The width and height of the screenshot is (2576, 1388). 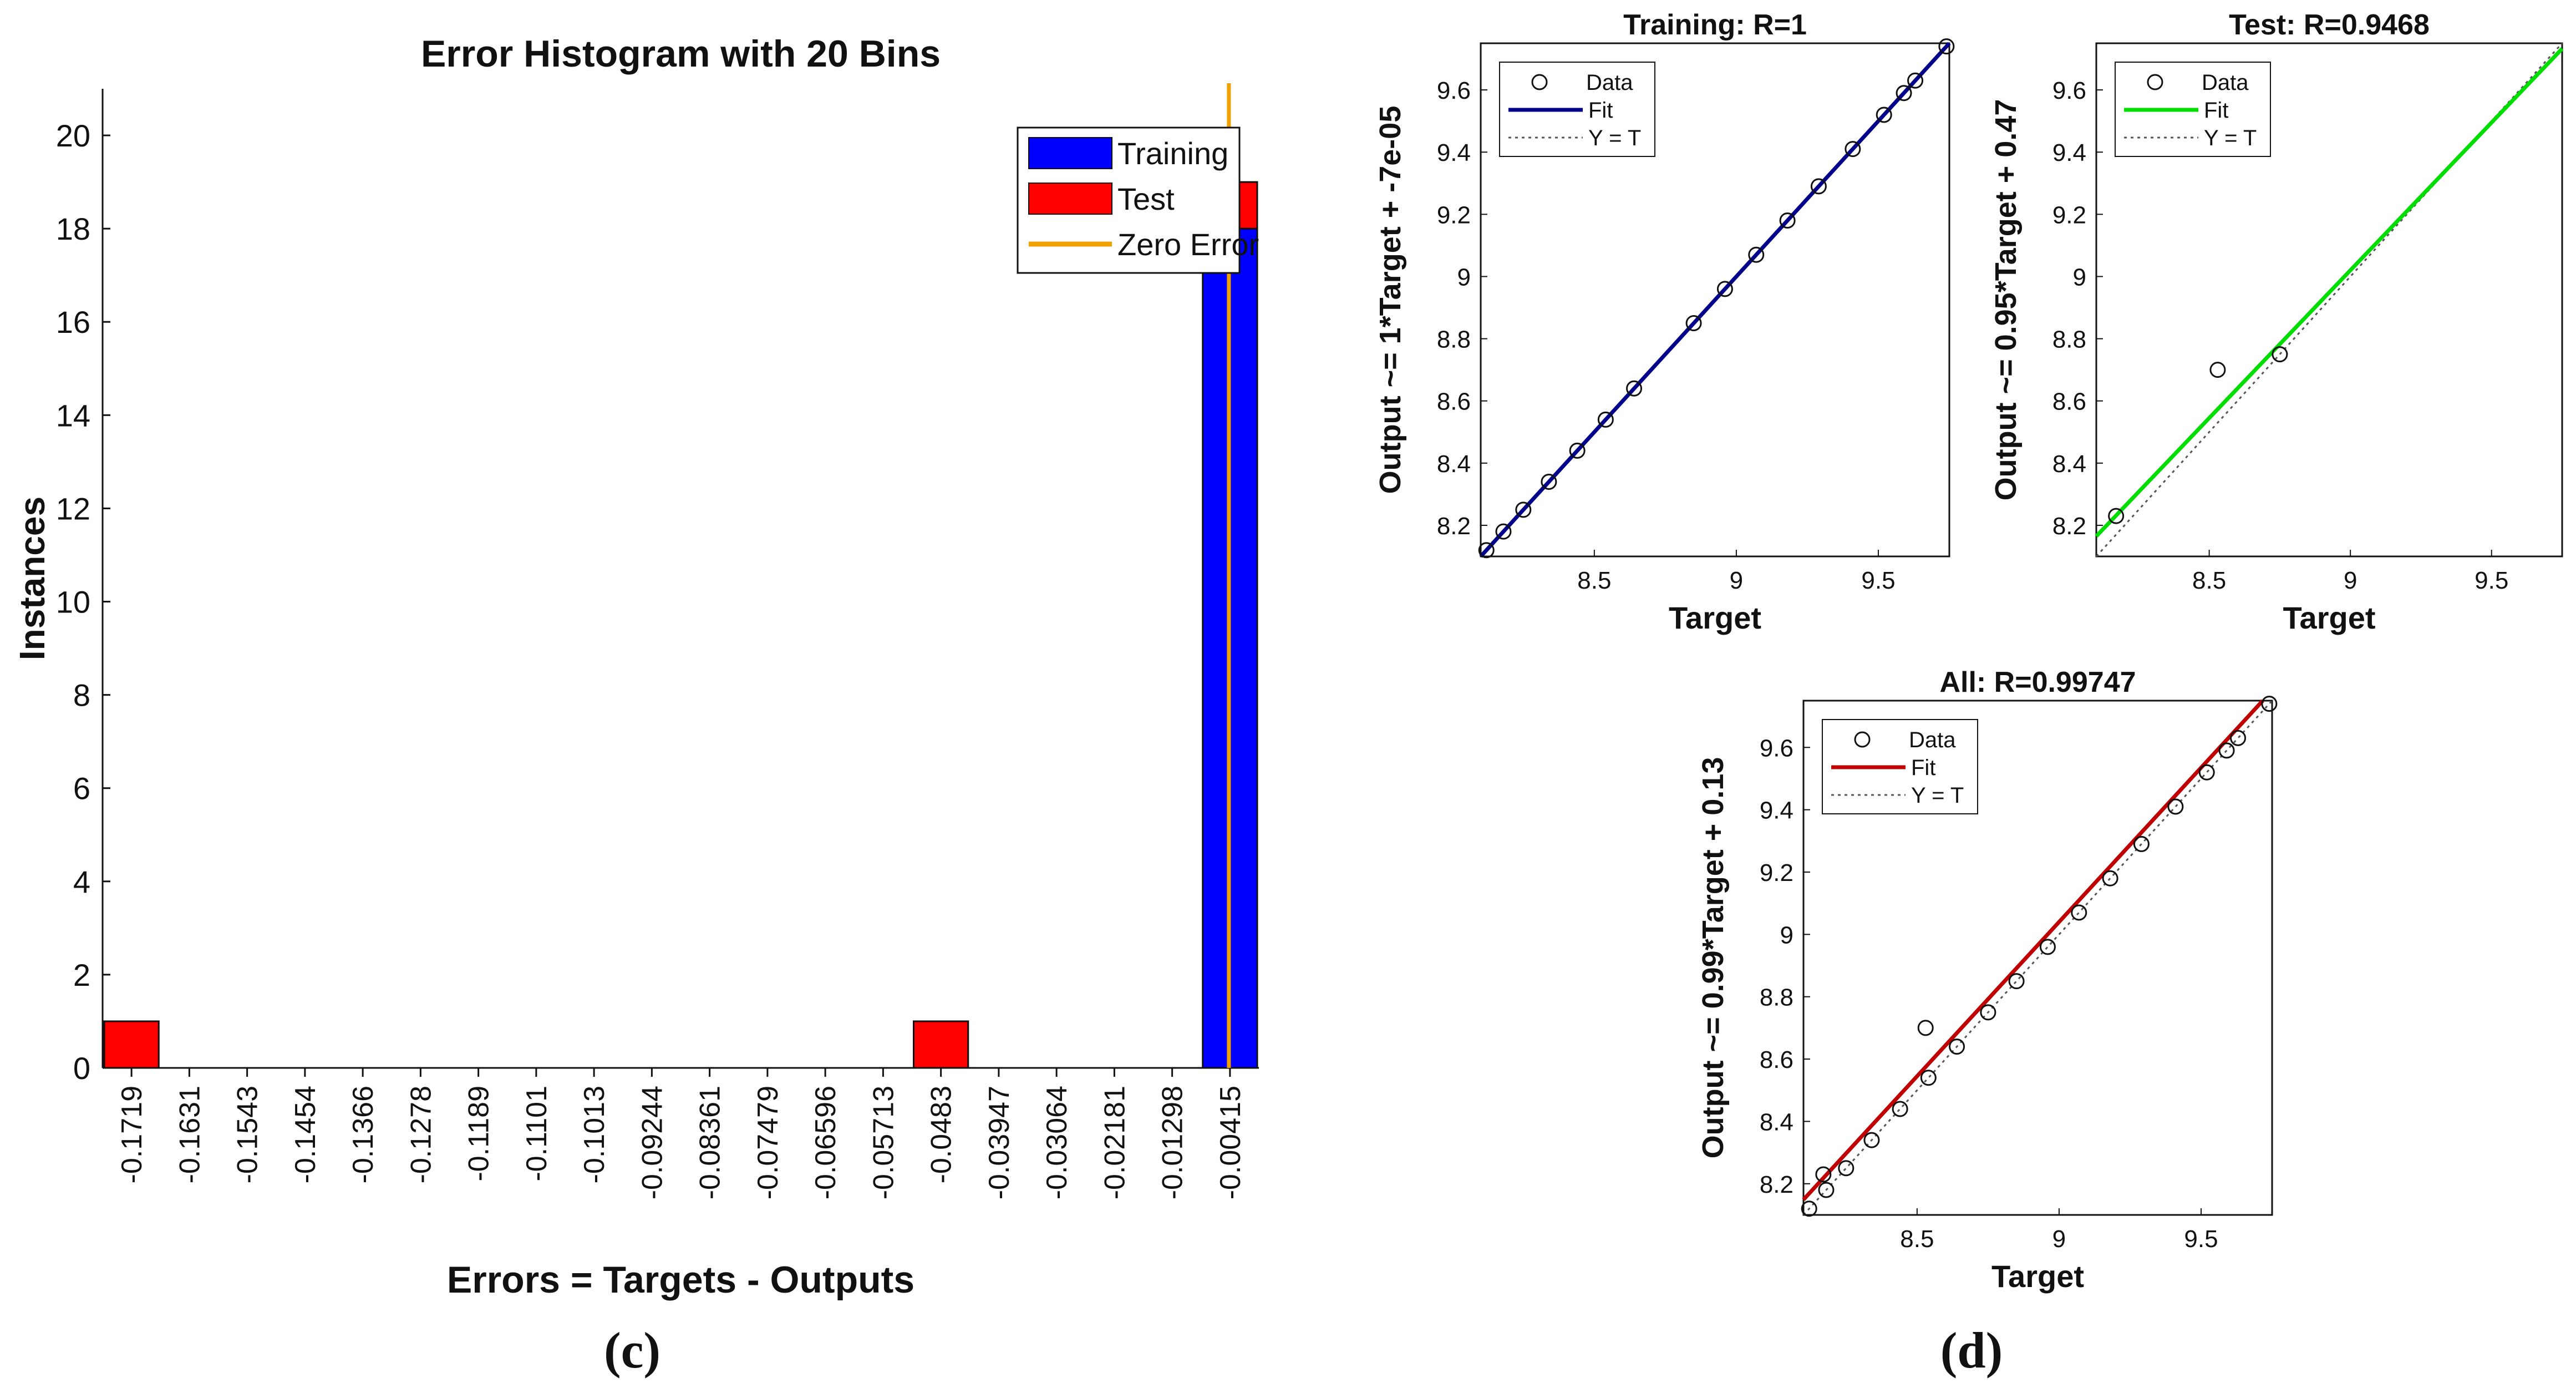 I want to click on all-legend-label: Y = T, so click(x=1937, y=795).